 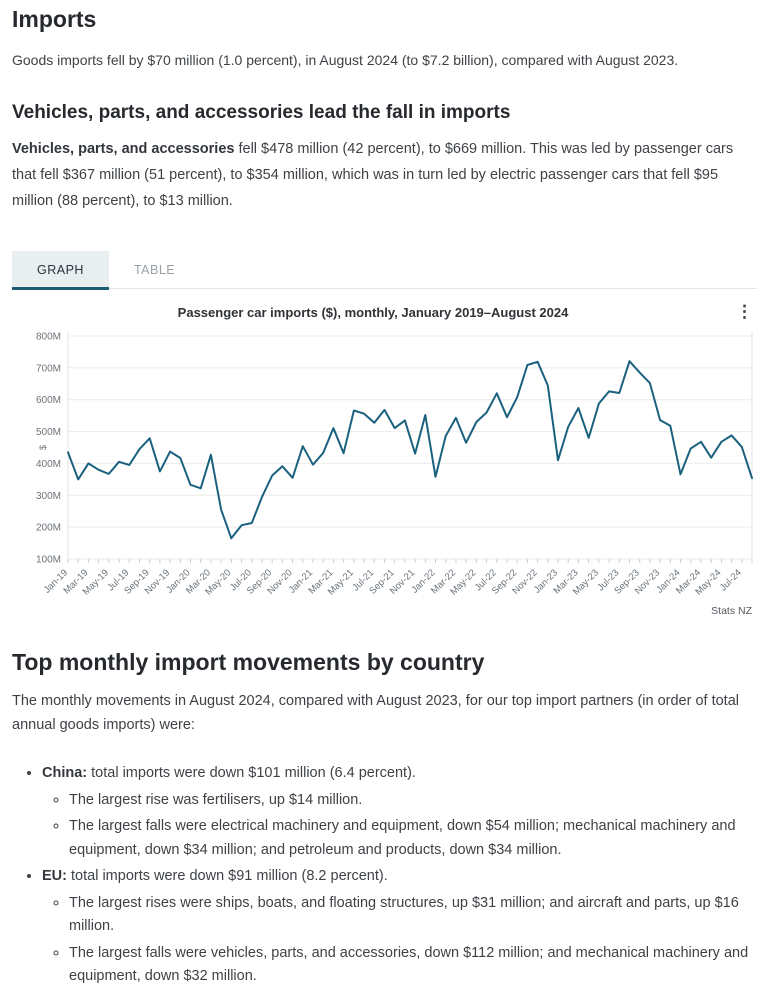 I want to click on svg-text: 400M, so click(x=48, y=464).